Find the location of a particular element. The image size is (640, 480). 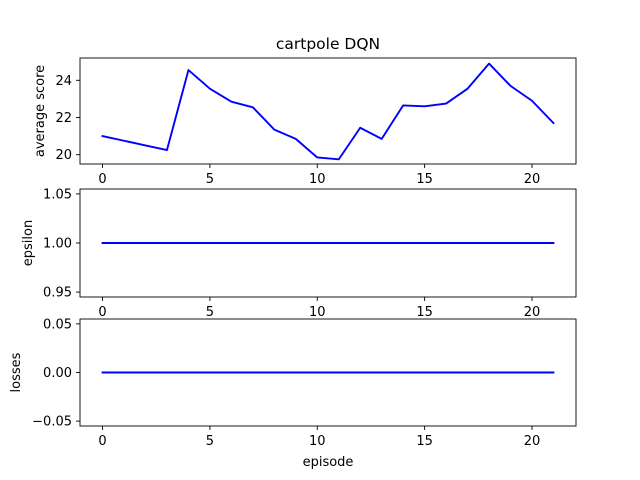

y-tick-label: −0.05 is located at coordinates (52, 422).